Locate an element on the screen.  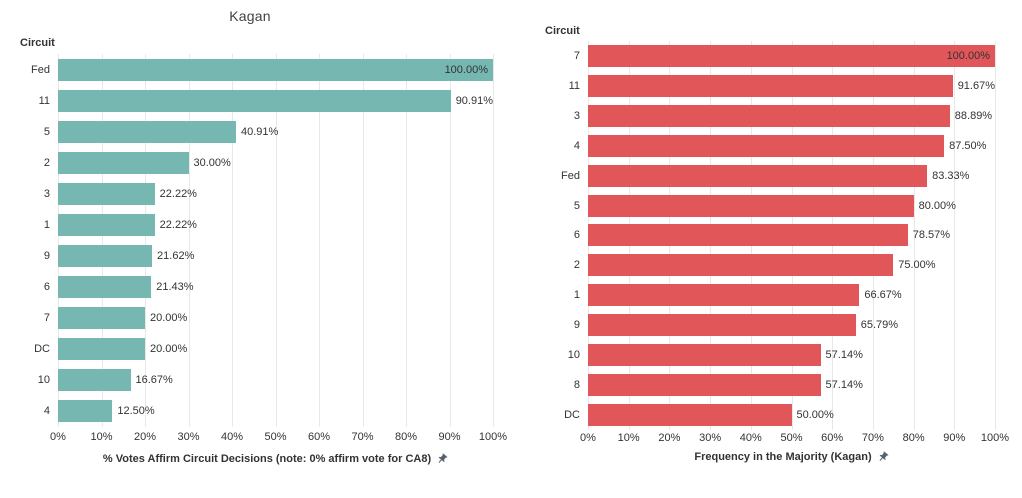
bar-row: 65.79% is located at coordinates (791, 325).